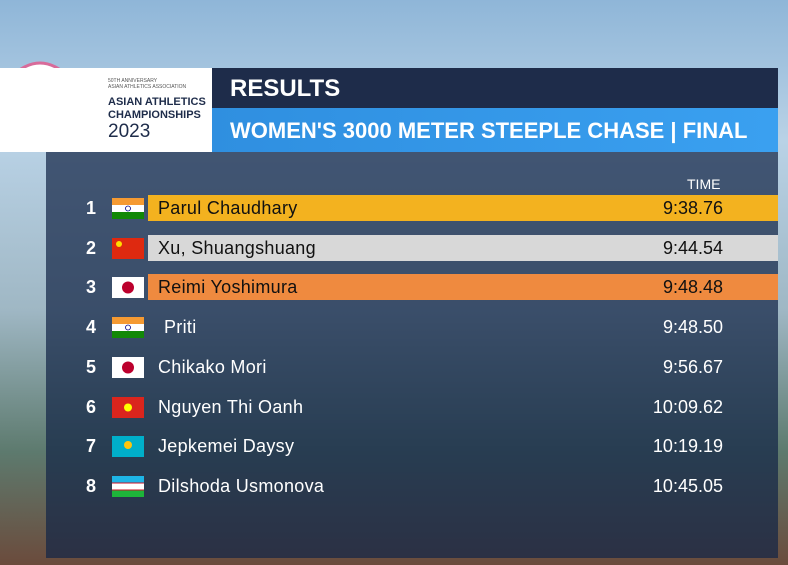 The image size is (788, 565). What do you see at coordinates (241, 485) in the screenshot?
I see `athlete-name: Dilshoda Usmonova` at bounding box center [241, 485].